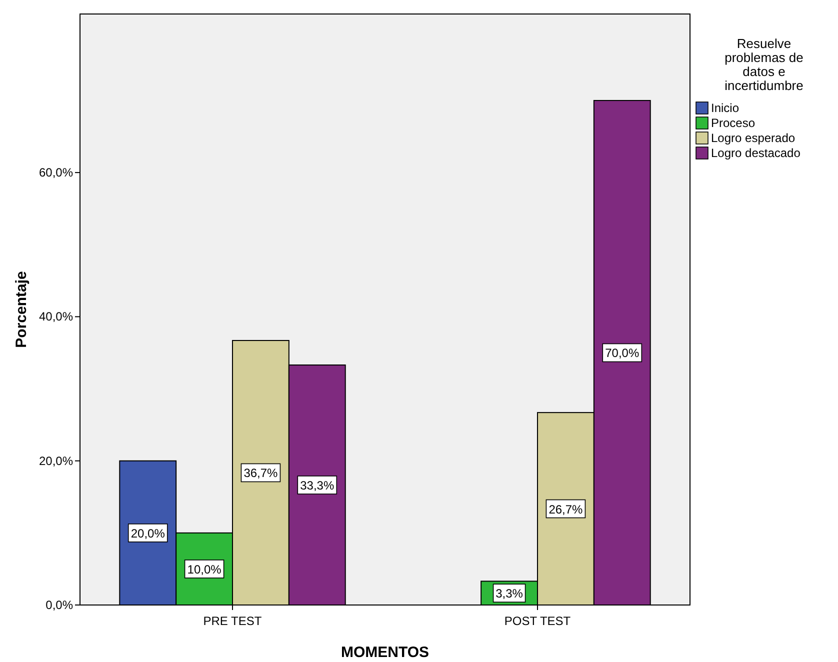 Image resolution: width=838 pixels, height=662 pixels. What do you see at coordinates (756, 153) in the screenshot?
I see `legend-label: Logro destacado` at bounding box center [756, 153].